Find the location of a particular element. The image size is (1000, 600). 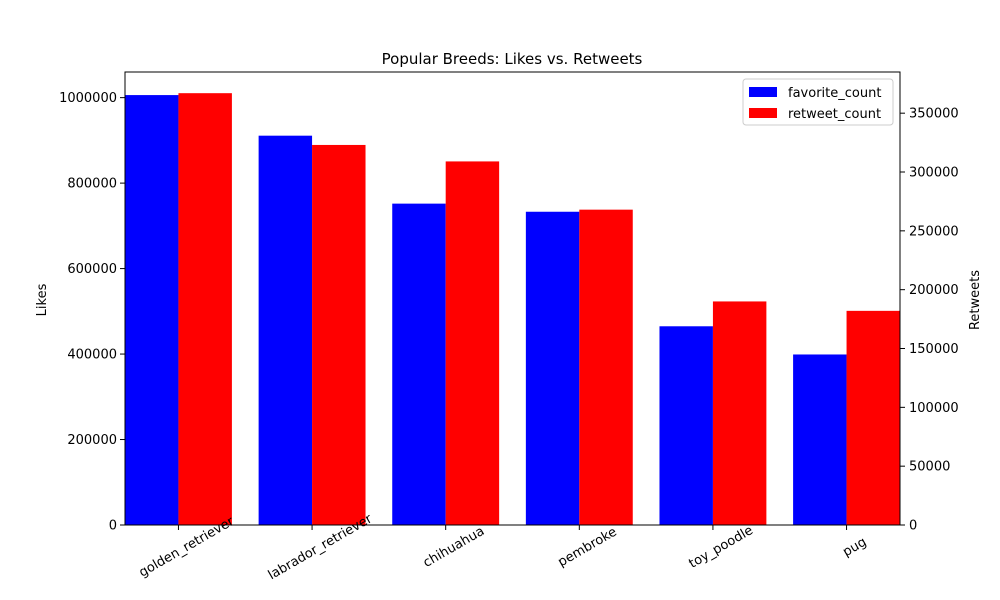

bar-favorite-count-labrador-retriever is located at coordinates (285, 330).